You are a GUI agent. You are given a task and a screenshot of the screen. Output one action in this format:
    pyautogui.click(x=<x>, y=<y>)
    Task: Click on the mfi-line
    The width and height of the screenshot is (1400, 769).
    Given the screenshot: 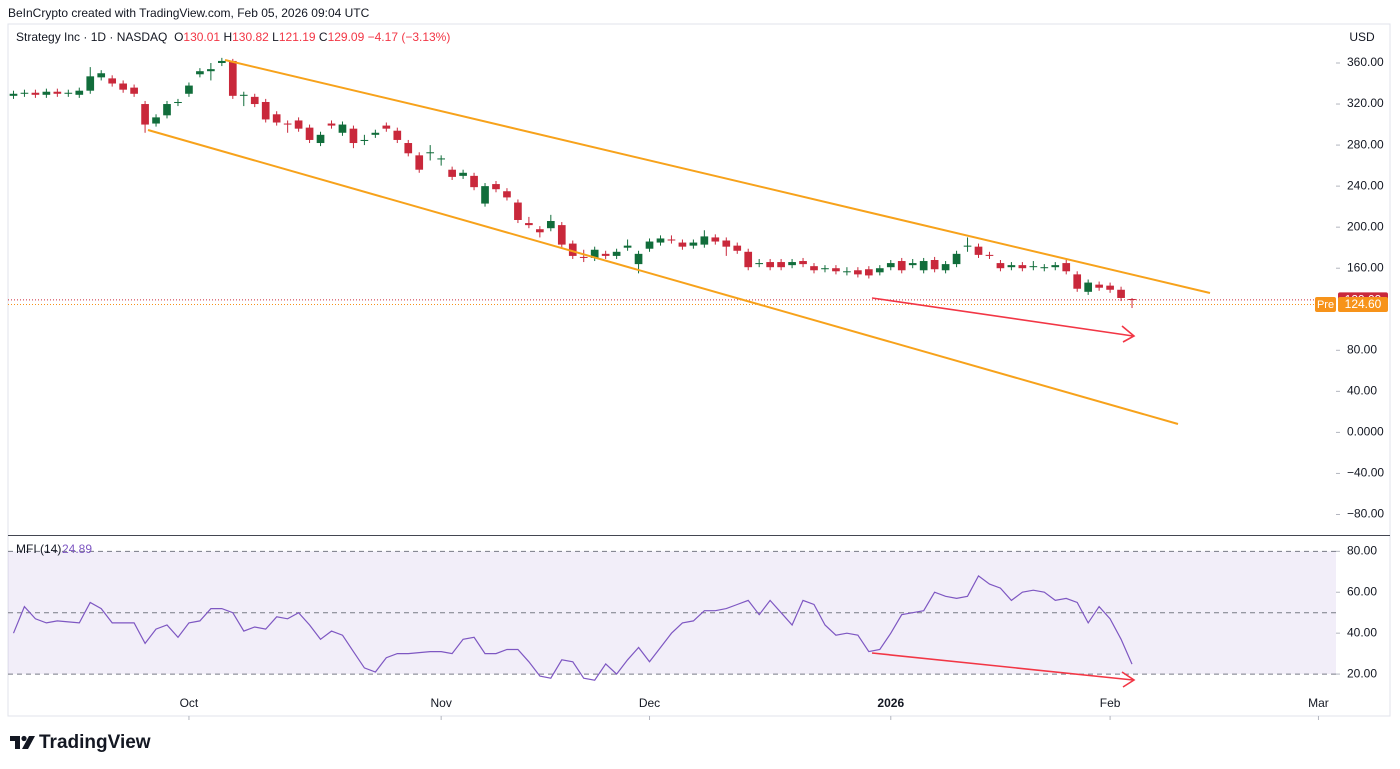 What is the action you would take?
    pyautogui.click(x=572, y=628)
    